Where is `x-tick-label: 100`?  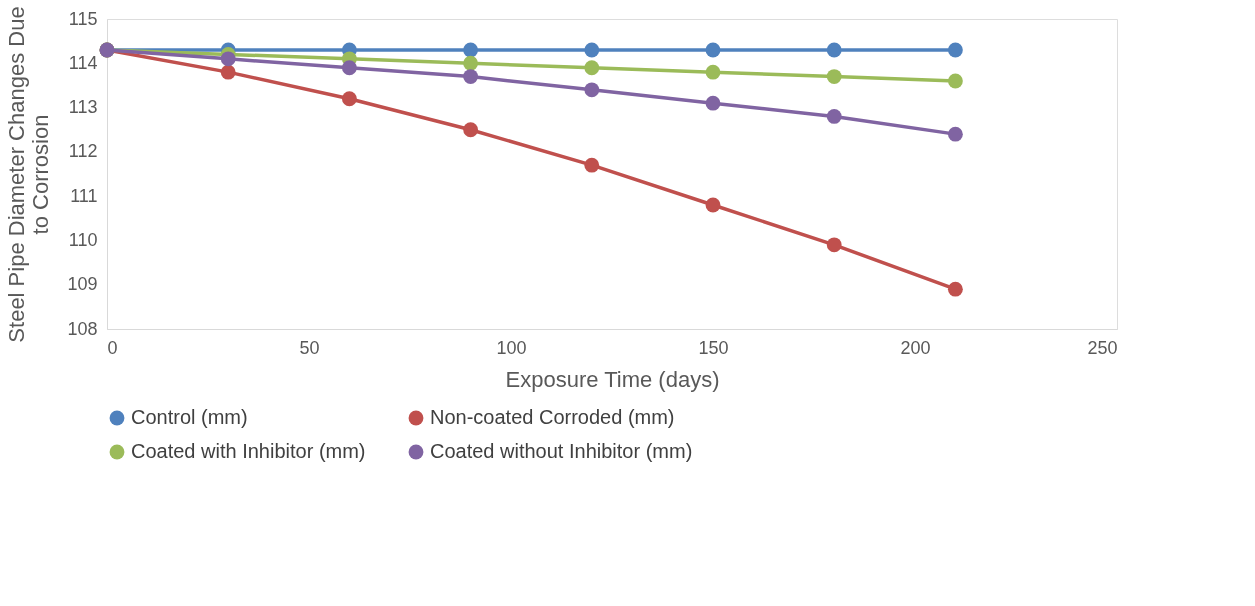
x-tick-label: 100 is located at coordinates (511, 347).